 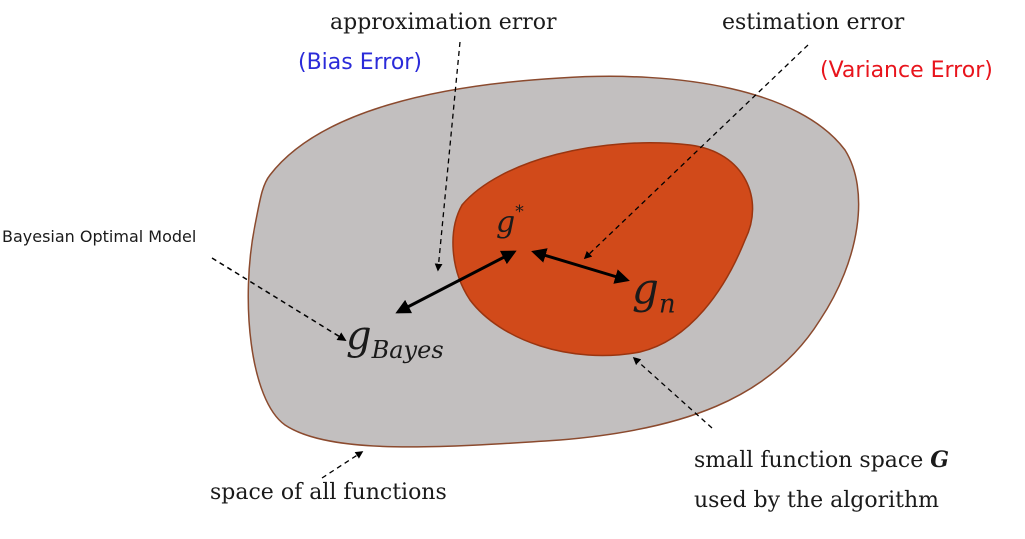 What do you see at coordinates (359, 336) in the screenshot?
I see `g-bayes-base: g` at bounding box center [359, 336].